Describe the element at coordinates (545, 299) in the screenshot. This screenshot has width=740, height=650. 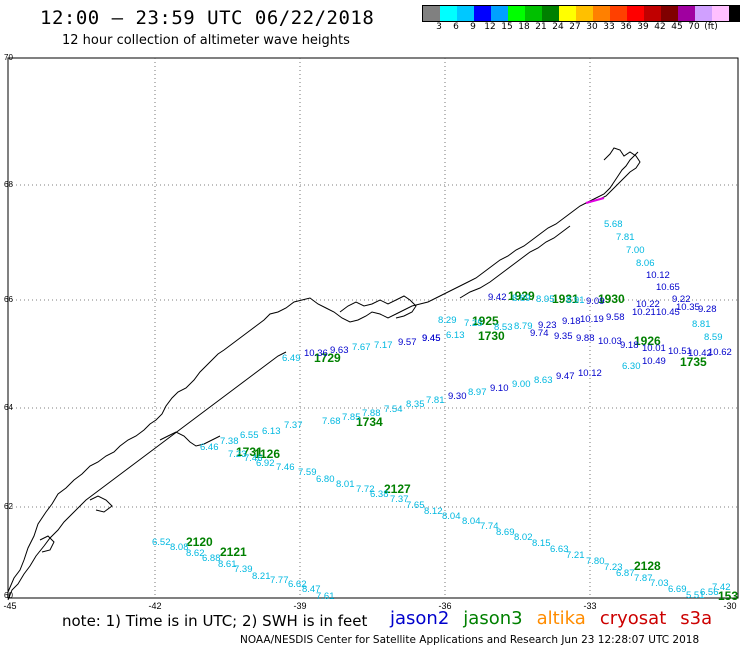
I see `wave-value: 8.95` at that location.